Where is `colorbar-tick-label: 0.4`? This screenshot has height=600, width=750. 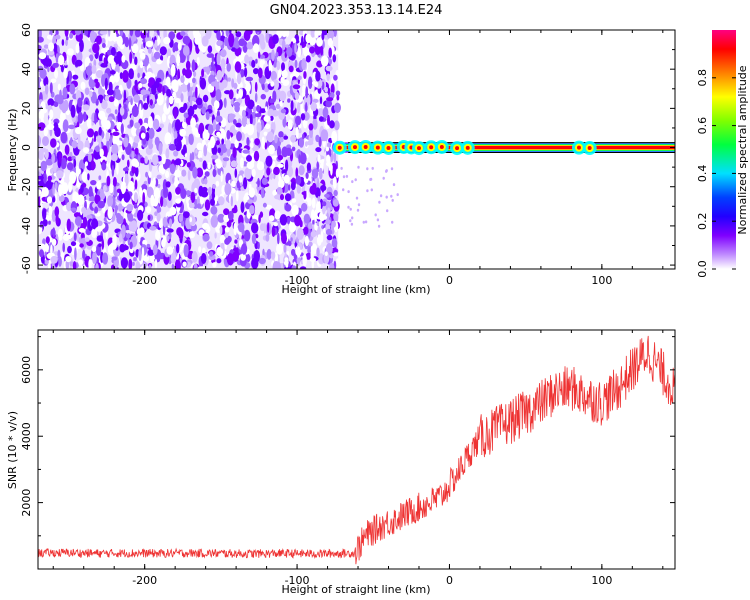 colorbar-tick-label: 0.4 is located at coordinates (702, 174).